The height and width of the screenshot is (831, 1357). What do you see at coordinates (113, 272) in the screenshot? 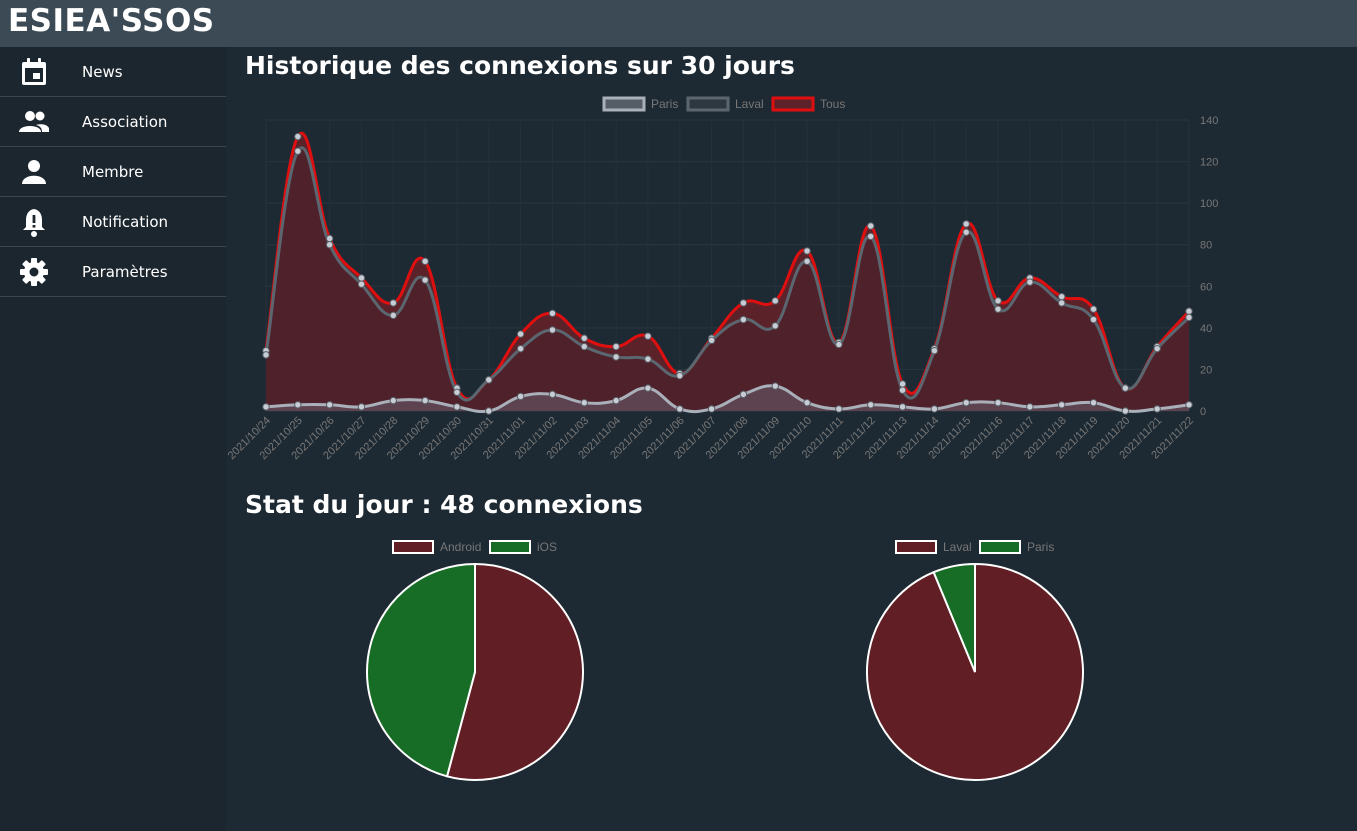
I see `sidebar-item-parametres: Paramètres` at bounding box center [113, 272].